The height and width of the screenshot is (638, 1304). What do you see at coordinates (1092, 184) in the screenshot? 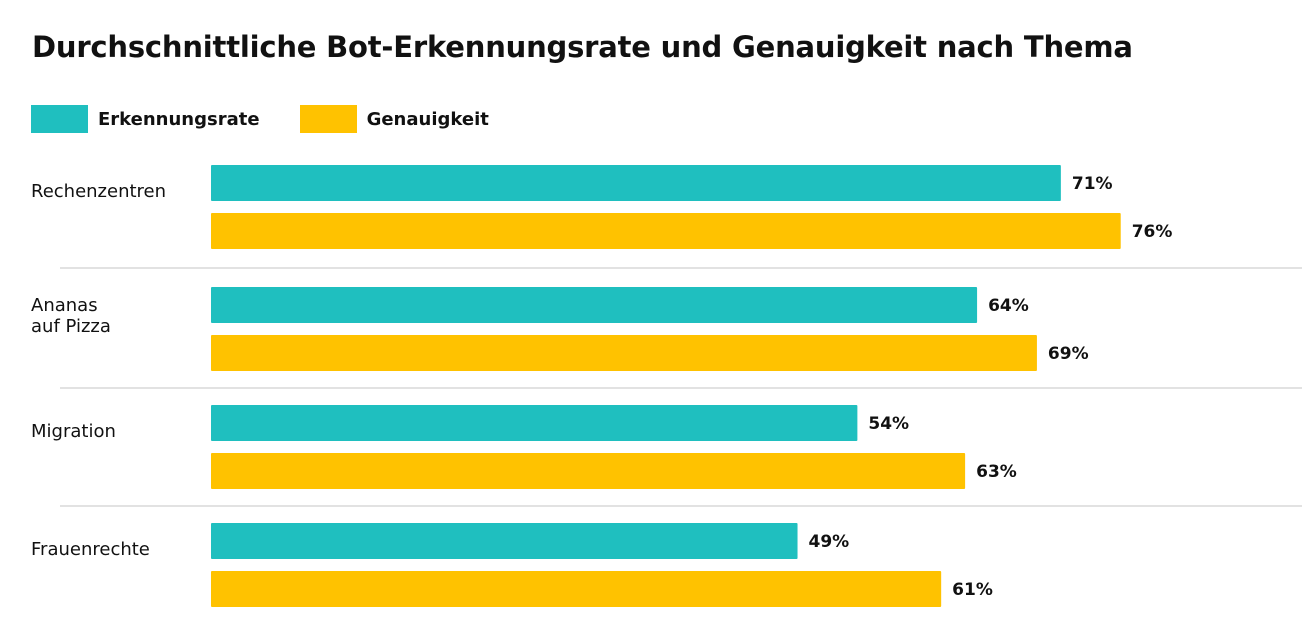
I see `value-label-erkennungsrate-rechenzentren: 71%` at bounding box center [1092, 184].